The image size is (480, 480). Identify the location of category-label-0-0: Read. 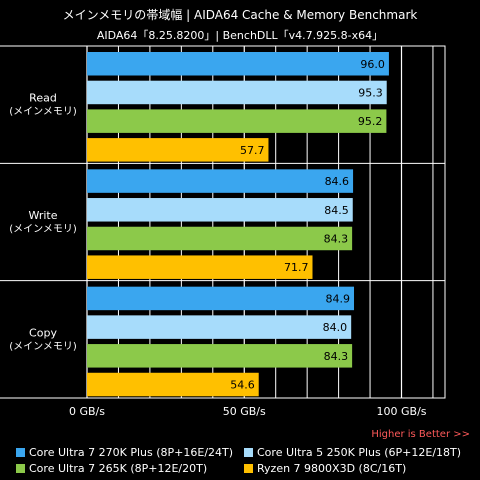
(43, 98).